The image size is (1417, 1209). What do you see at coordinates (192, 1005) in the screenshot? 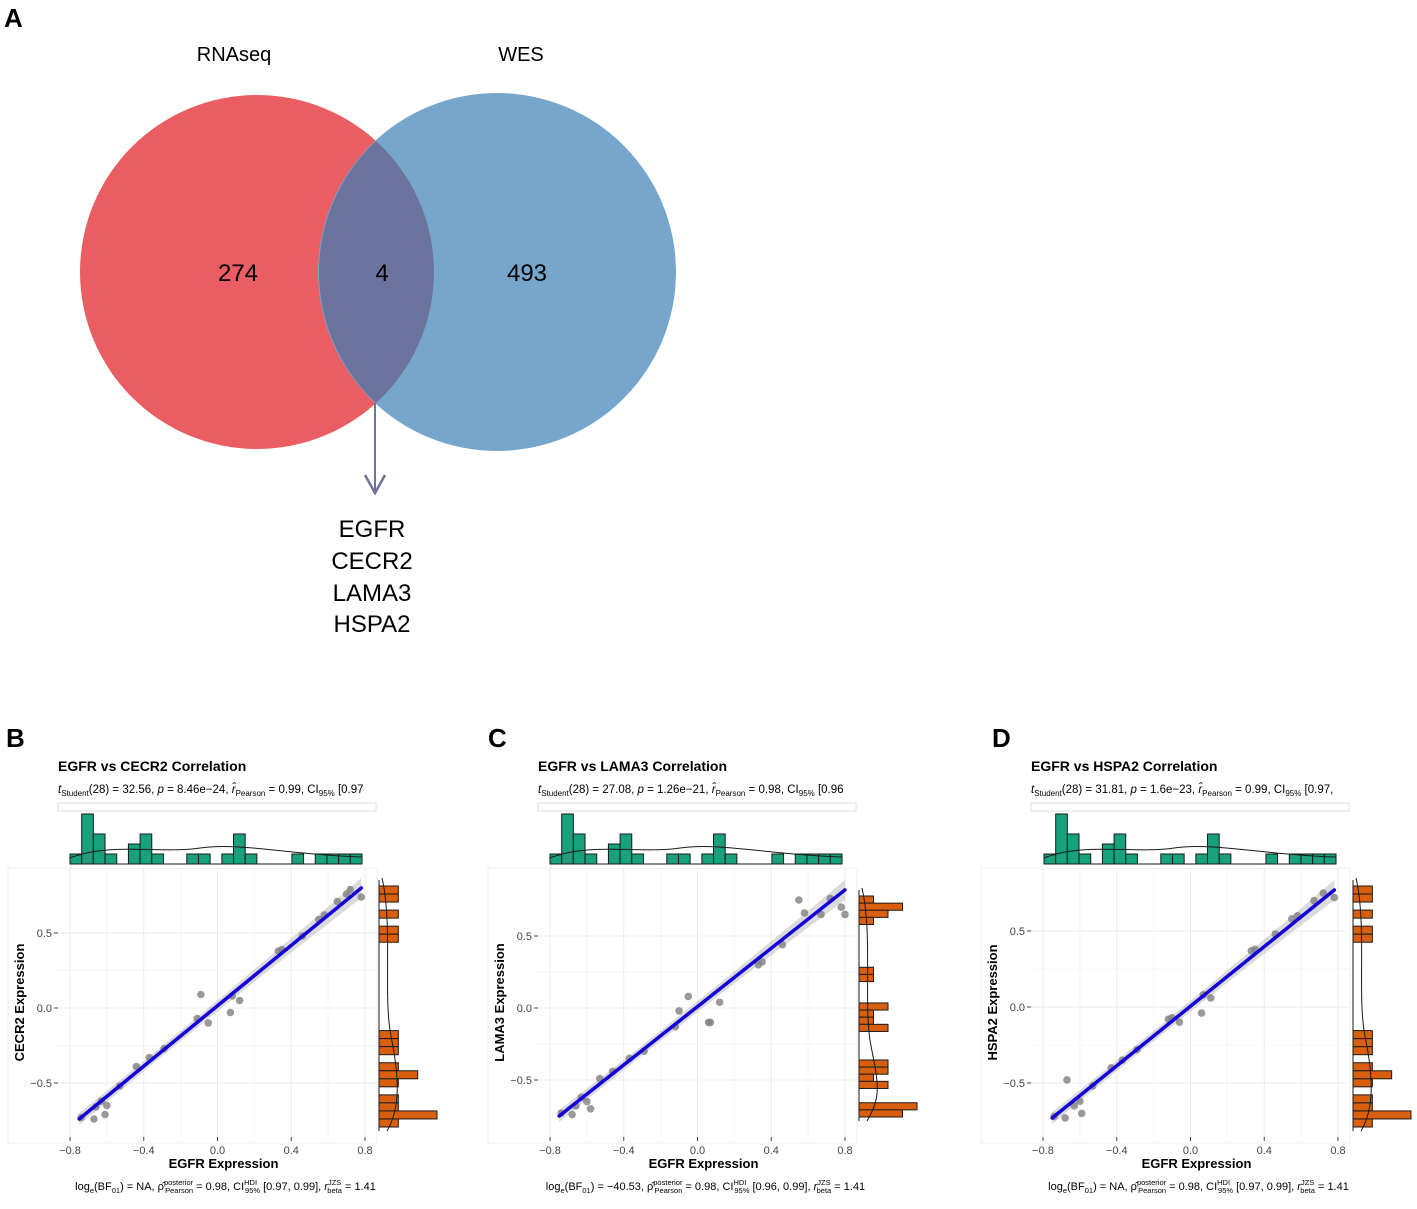
I see `plot-area` at bounding box center [192, 1005].